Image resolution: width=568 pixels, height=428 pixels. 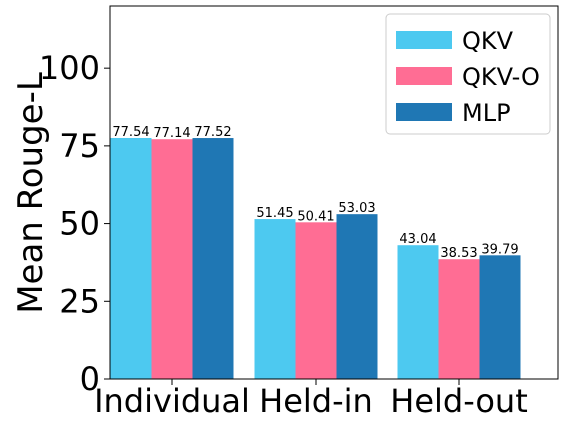 What do you see at coordinates (90, 379) in the screenshot?
I see `y-tick-label: 0` at bounding box center [90, 379].